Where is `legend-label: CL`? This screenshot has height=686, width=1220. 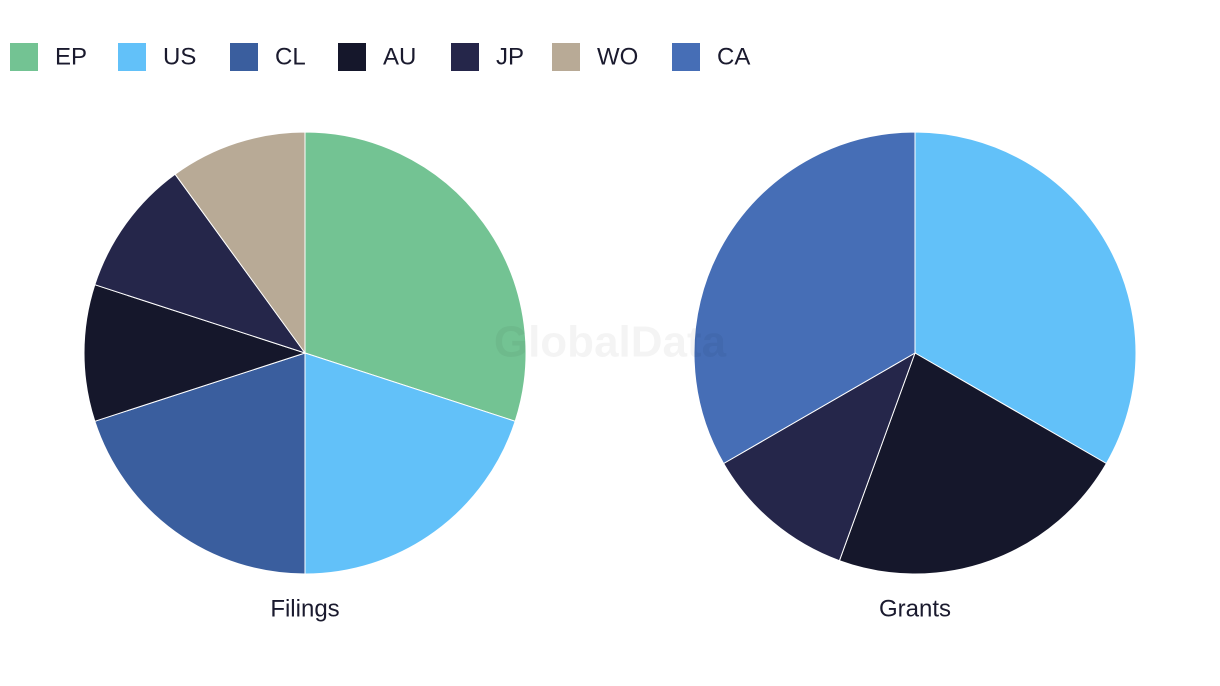 legend-label: CL is located at coordinates (290, 56).